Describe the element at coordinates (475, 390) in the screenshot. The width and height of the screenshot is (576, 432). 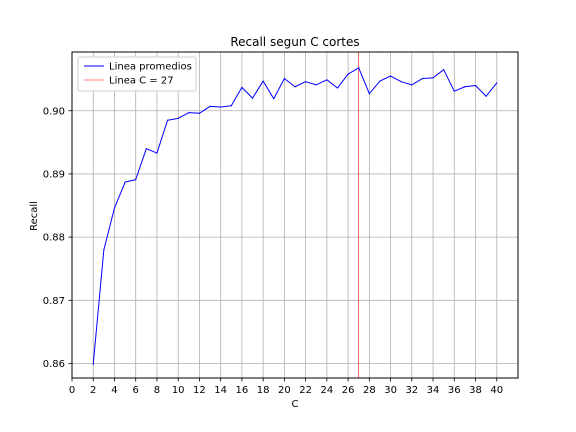
I see `x-tick-label: 38` at that location.